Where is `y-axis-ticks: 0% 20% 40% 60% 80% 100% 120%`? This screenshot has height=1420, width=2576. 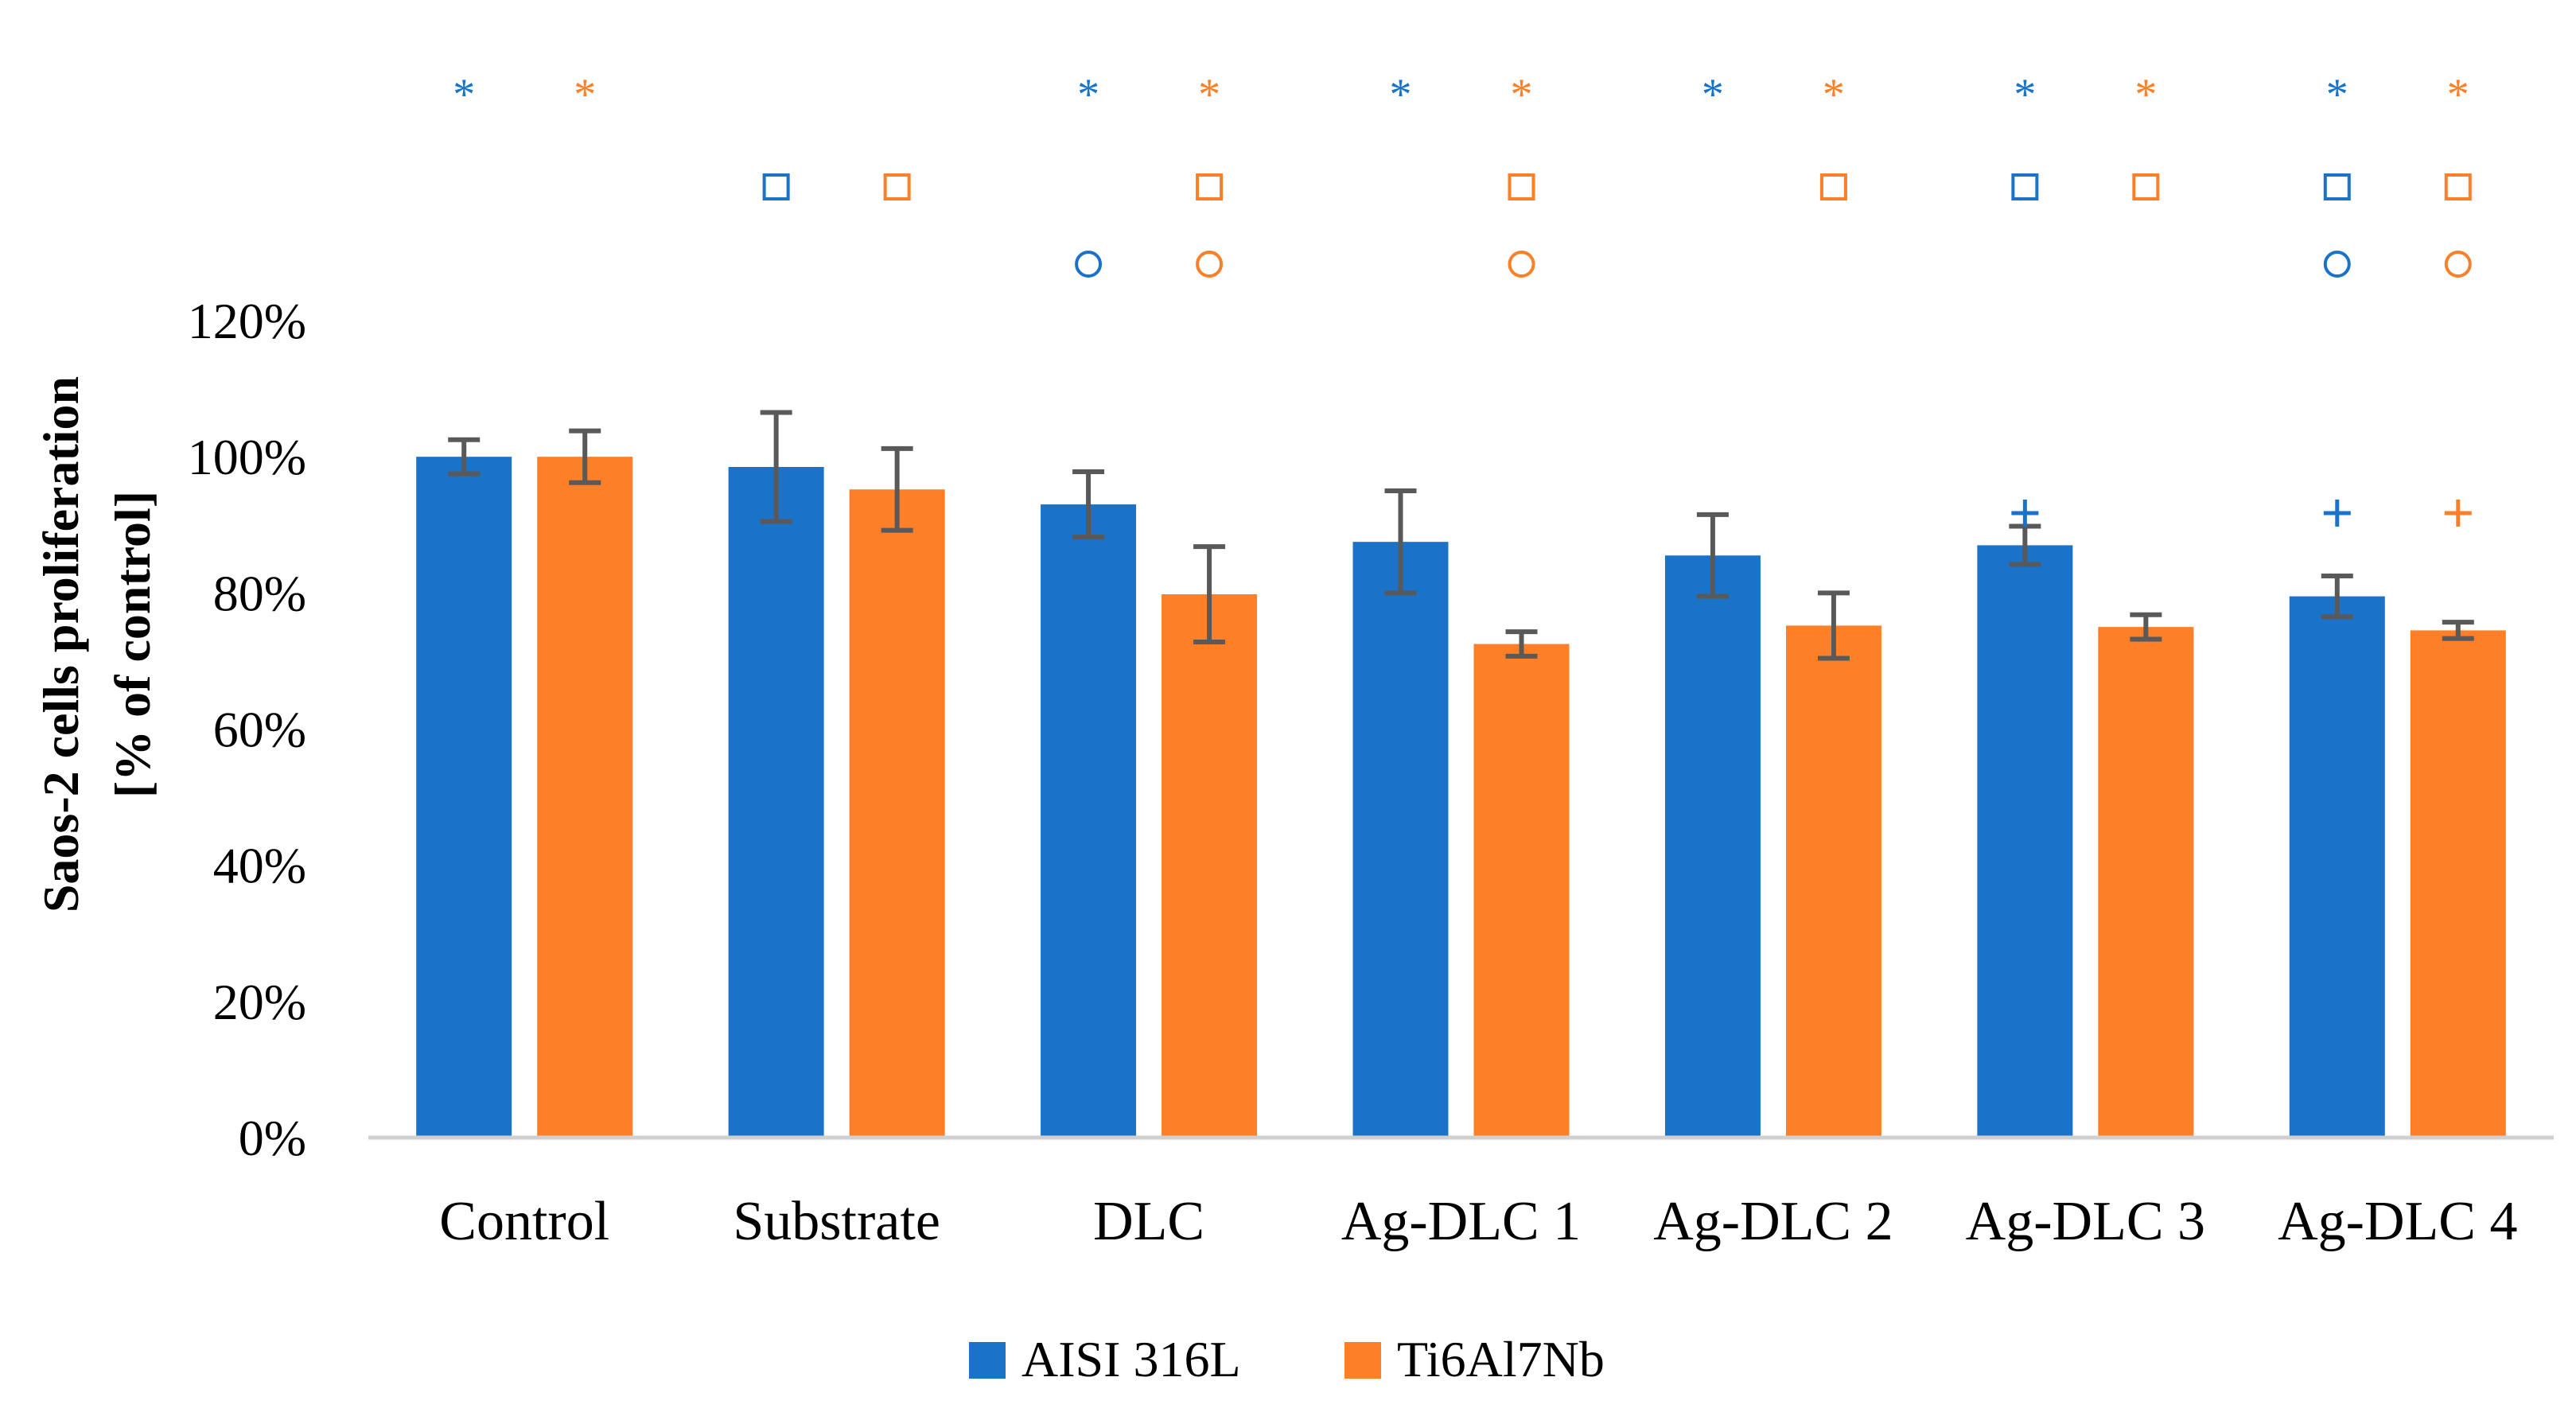 y-axis-ticks: 0% 20% 40% 60% 80% 100% 120% is located at coordinates (247, 729).